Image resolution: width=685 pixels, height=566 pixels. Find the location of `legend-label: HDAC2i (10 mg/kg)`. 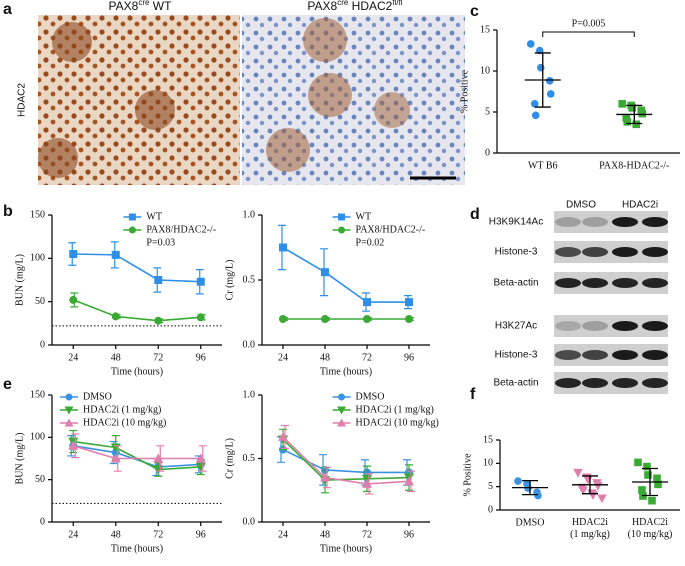

legend-label: HDAC2i (10 mg/kg) is located at coordinates (124, 422).